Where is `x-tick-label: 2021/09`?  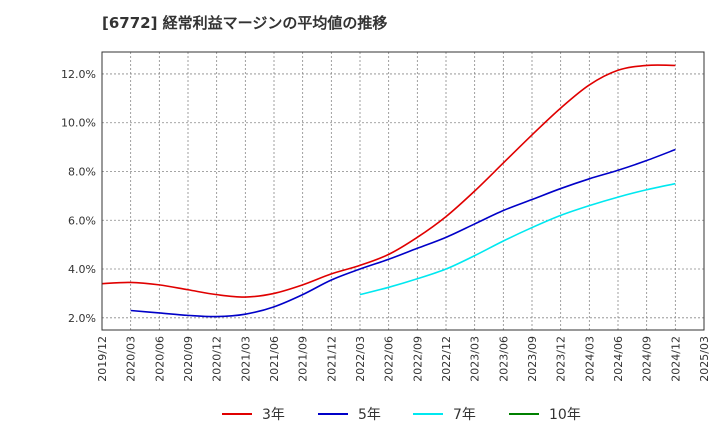
x-tick-label: 2021/09 is located at coordinates (303, 359).